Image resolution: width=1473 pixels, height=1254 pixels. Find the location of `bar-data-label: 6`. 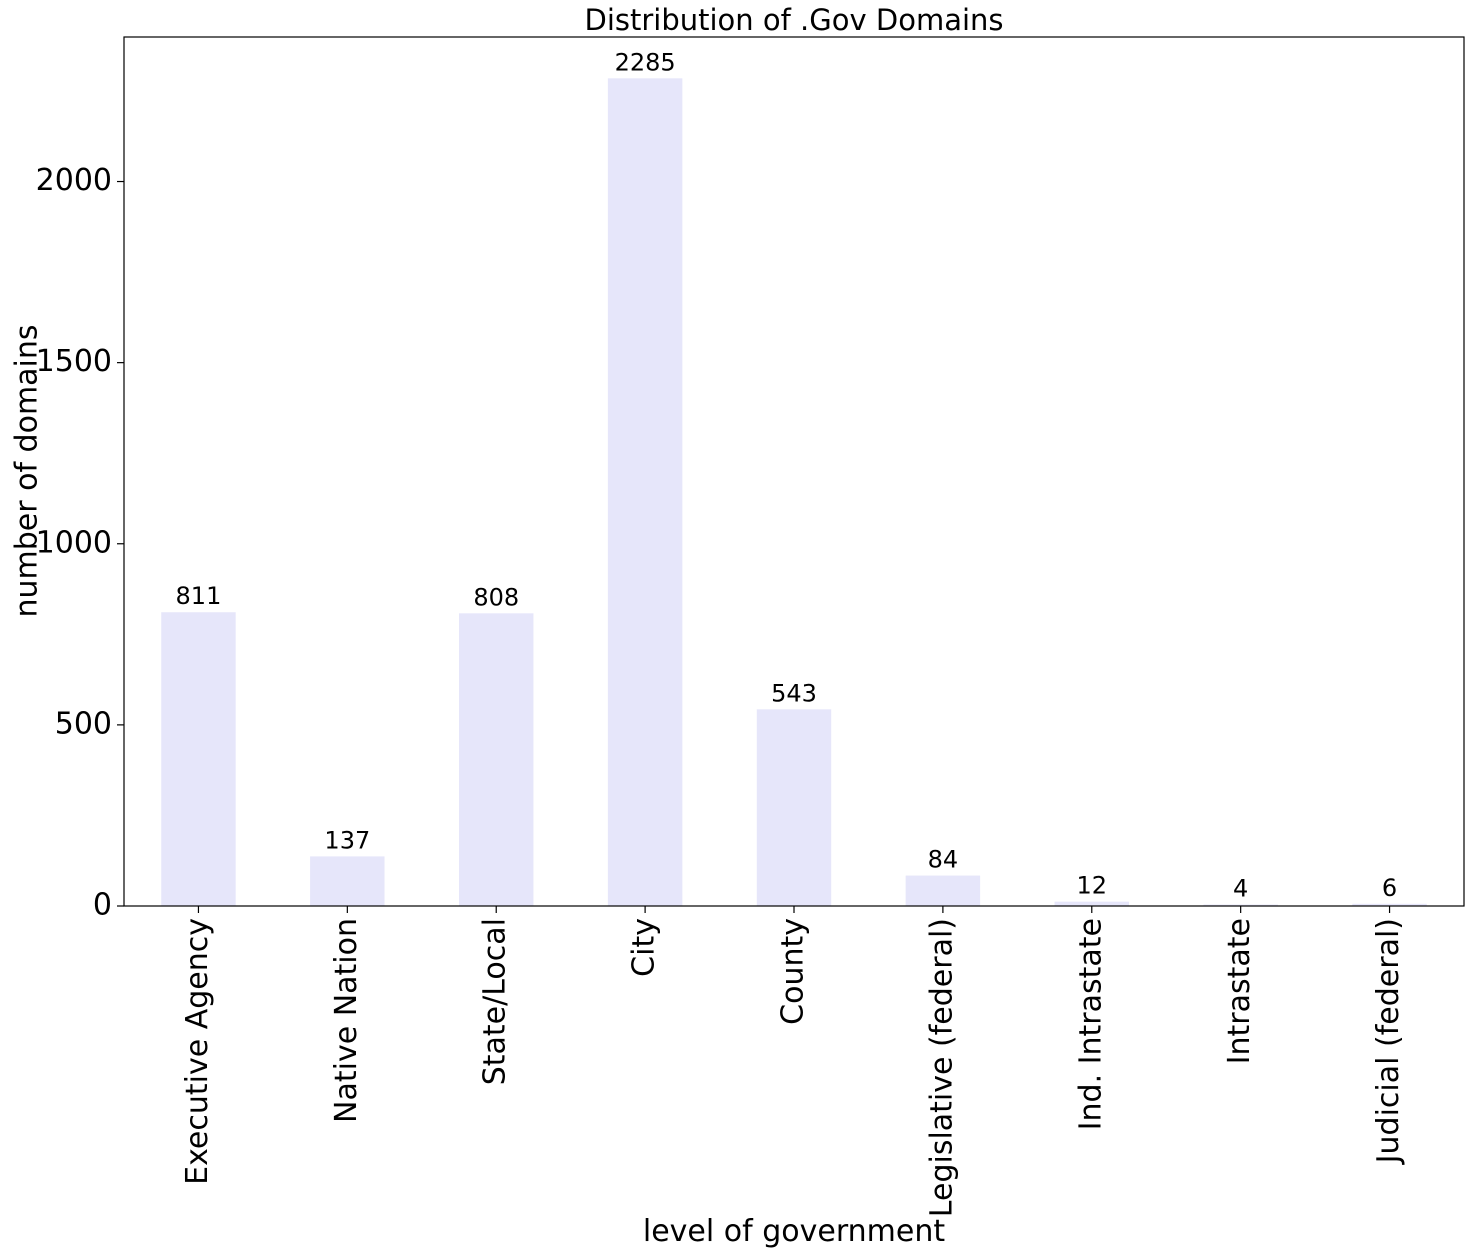

bar-data-label: 6 is located at coordinates (1389, 888).